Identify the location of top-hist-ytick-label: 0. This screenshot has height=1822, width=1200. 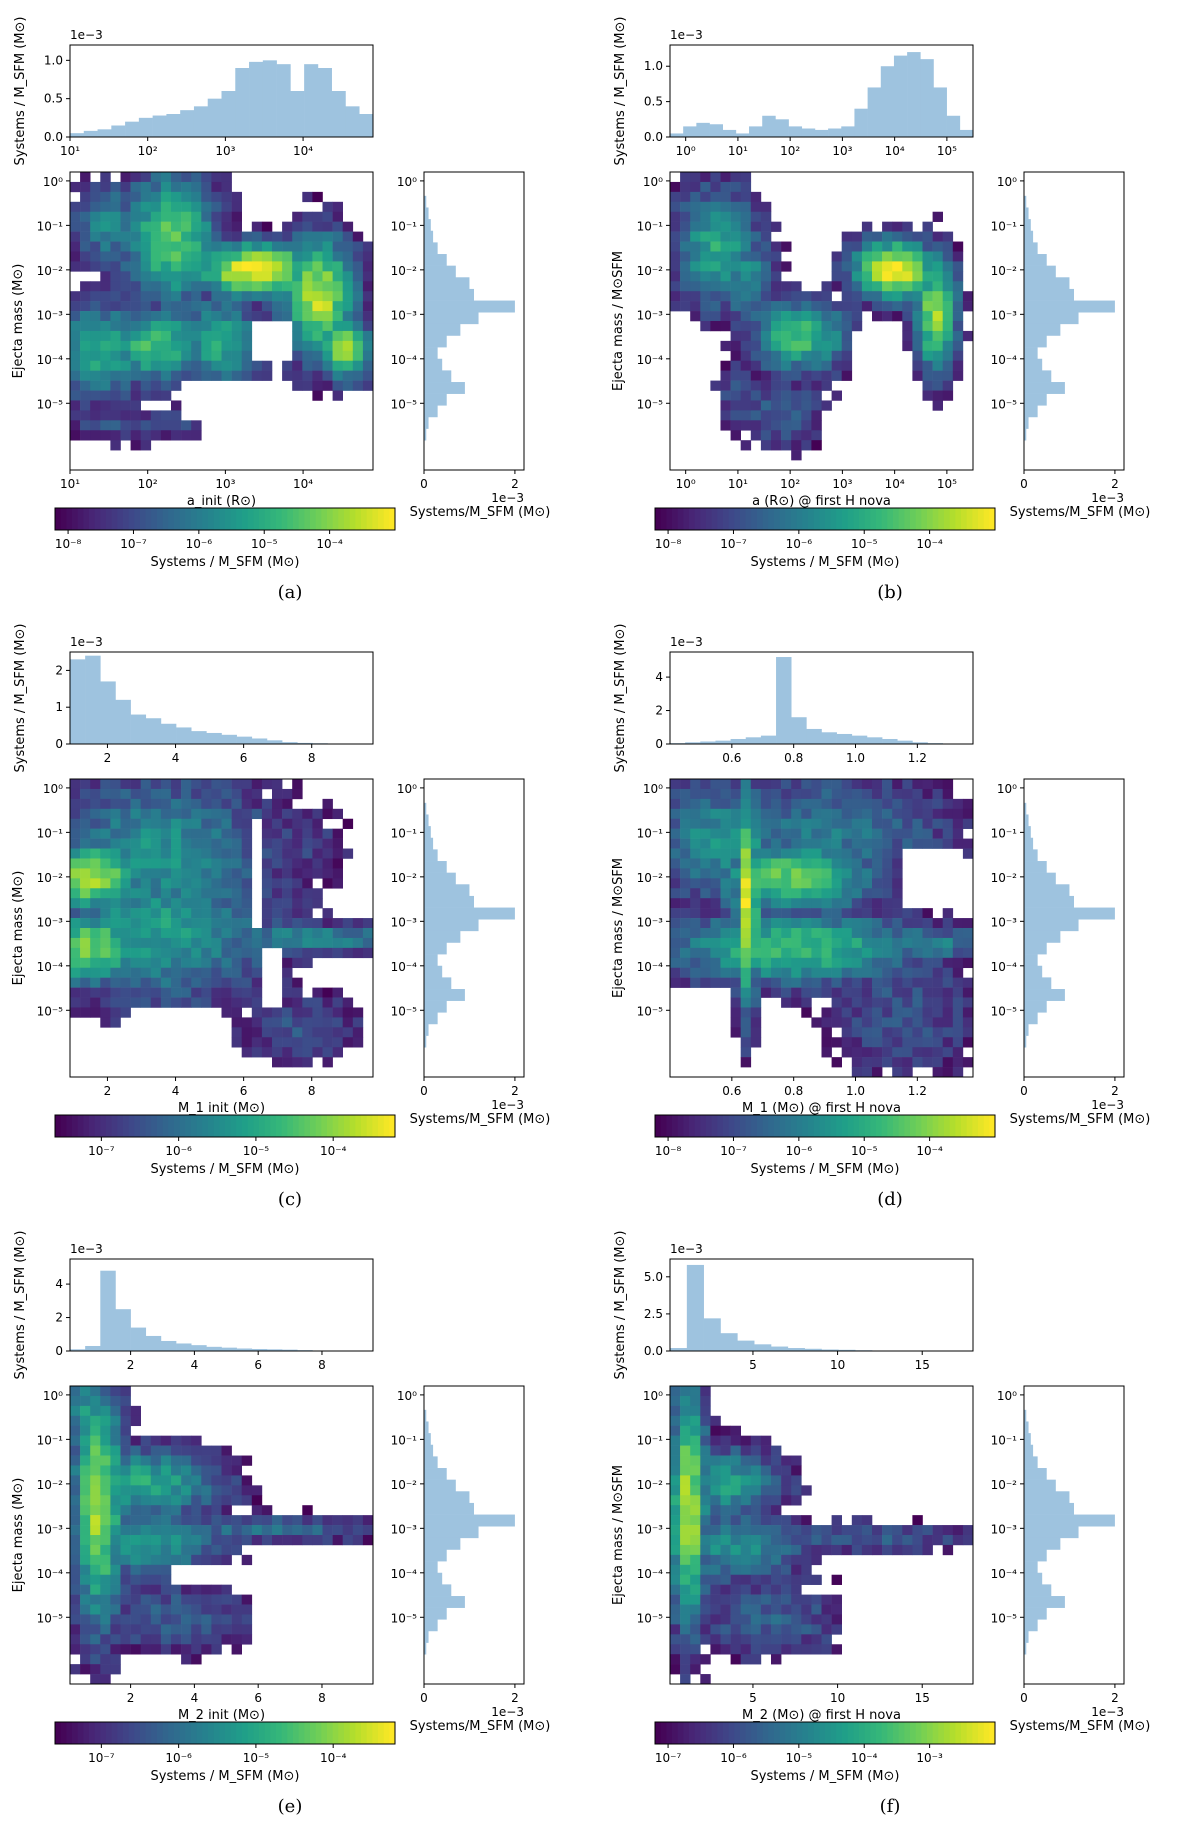
(59, 744).